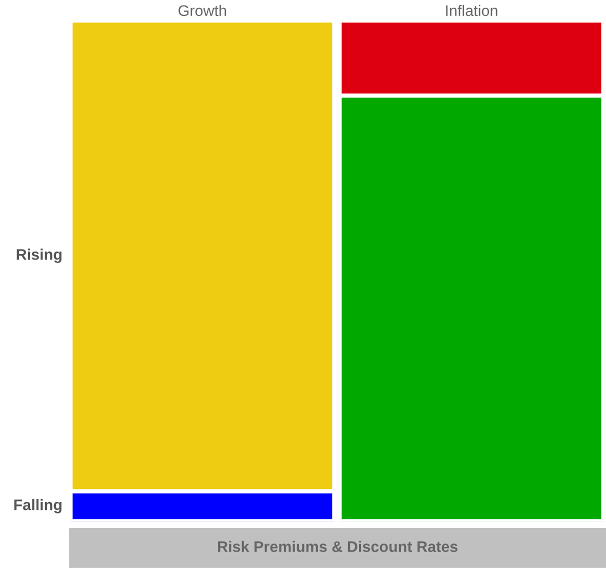 This screenshot has width=606, height=569. What do you see at coordinates (202, 10) in the screenshot?
I see `x-tick-label: Growth` at bounding box center [202, 10].